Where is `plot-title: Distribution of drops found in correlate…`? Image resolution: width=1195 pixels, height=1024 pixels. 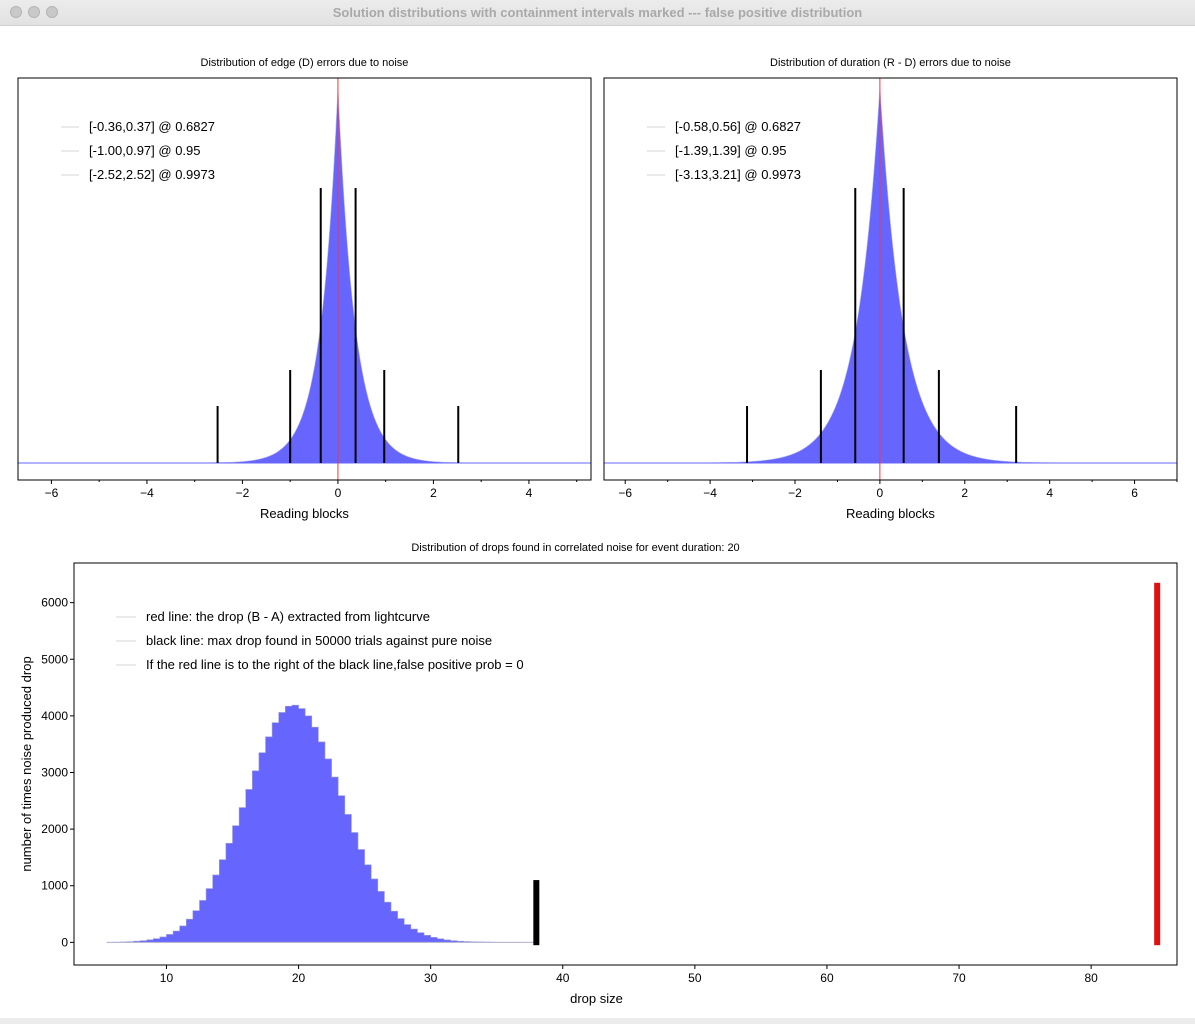
plot-title: Distribution of drops found in correlate… is located at coordinates (575, 548).